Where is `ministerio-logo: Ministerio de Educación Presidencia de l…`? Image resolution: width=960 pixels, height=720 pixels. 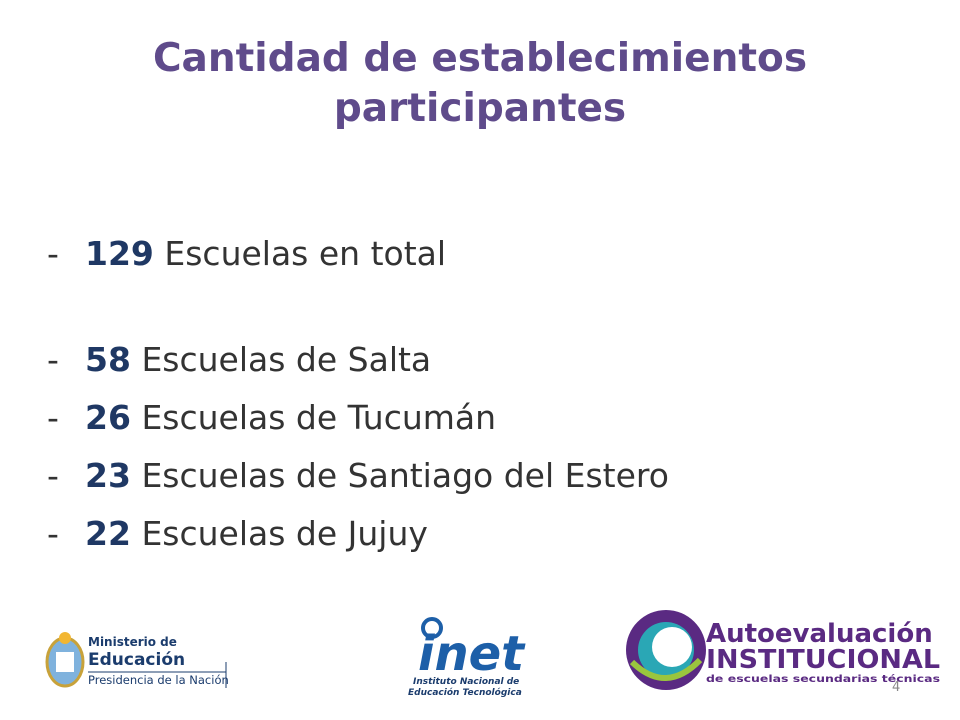 ministerio-logo: Ministerio de Educación Presidencia de l… is located at coordinates (137, 660).